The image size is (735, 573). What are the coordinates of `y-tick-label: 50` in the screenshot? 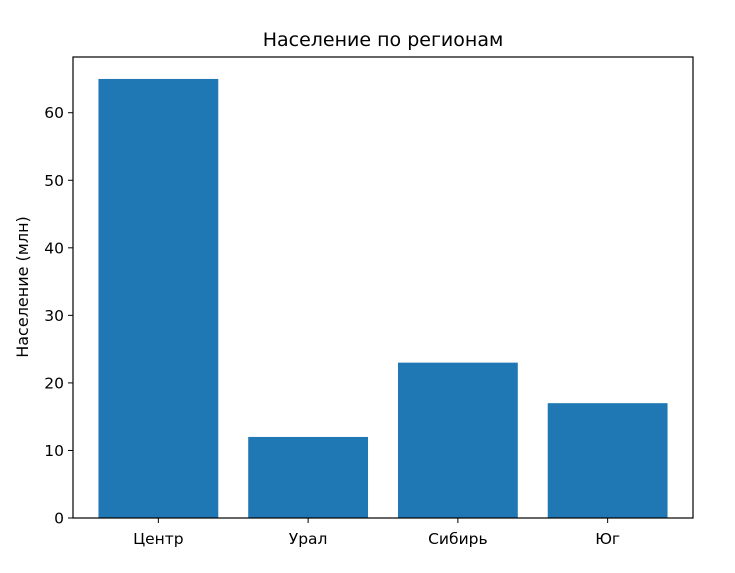 It's located at (54, 181).